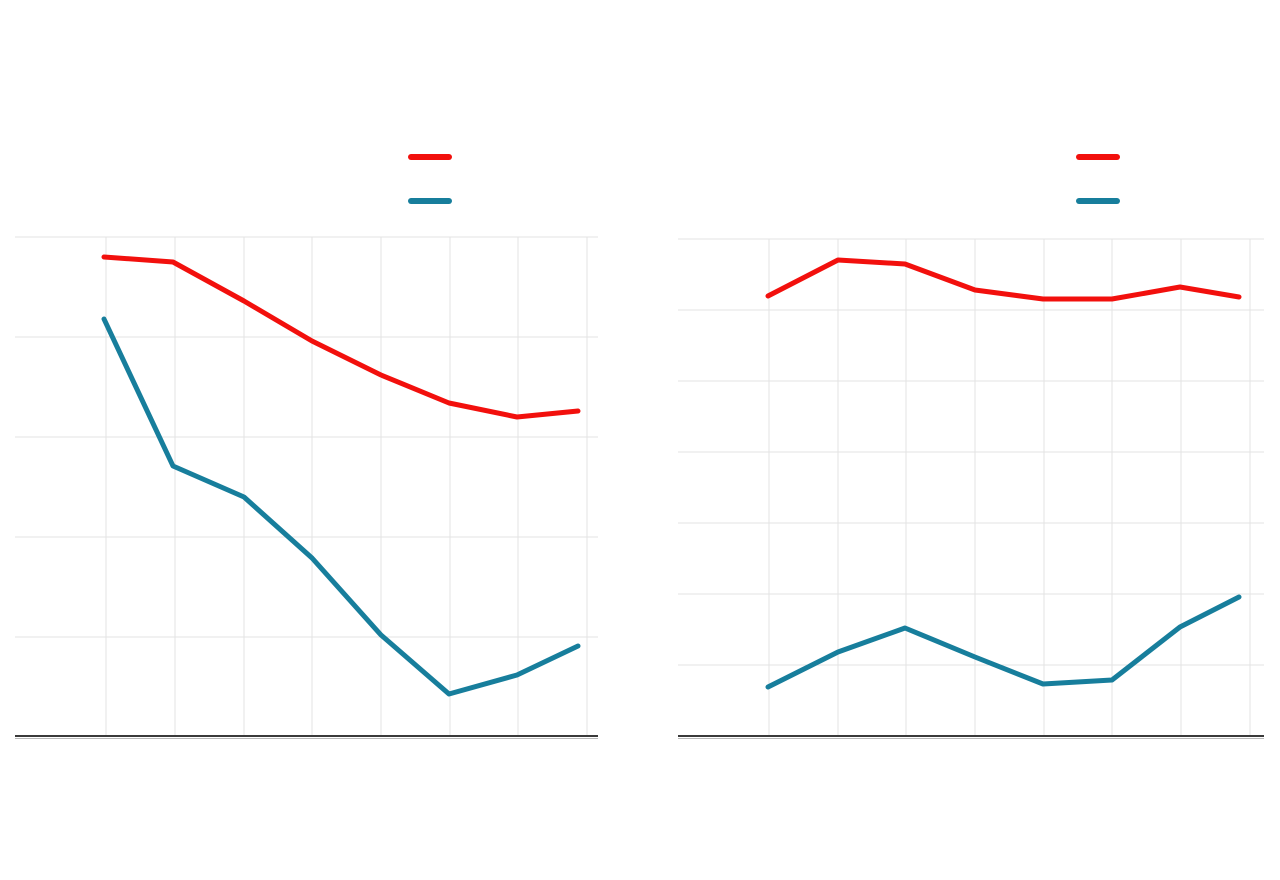 This screenshot has height=880, width=1280. I want to click on series-teal-line, so click(1003, 642).